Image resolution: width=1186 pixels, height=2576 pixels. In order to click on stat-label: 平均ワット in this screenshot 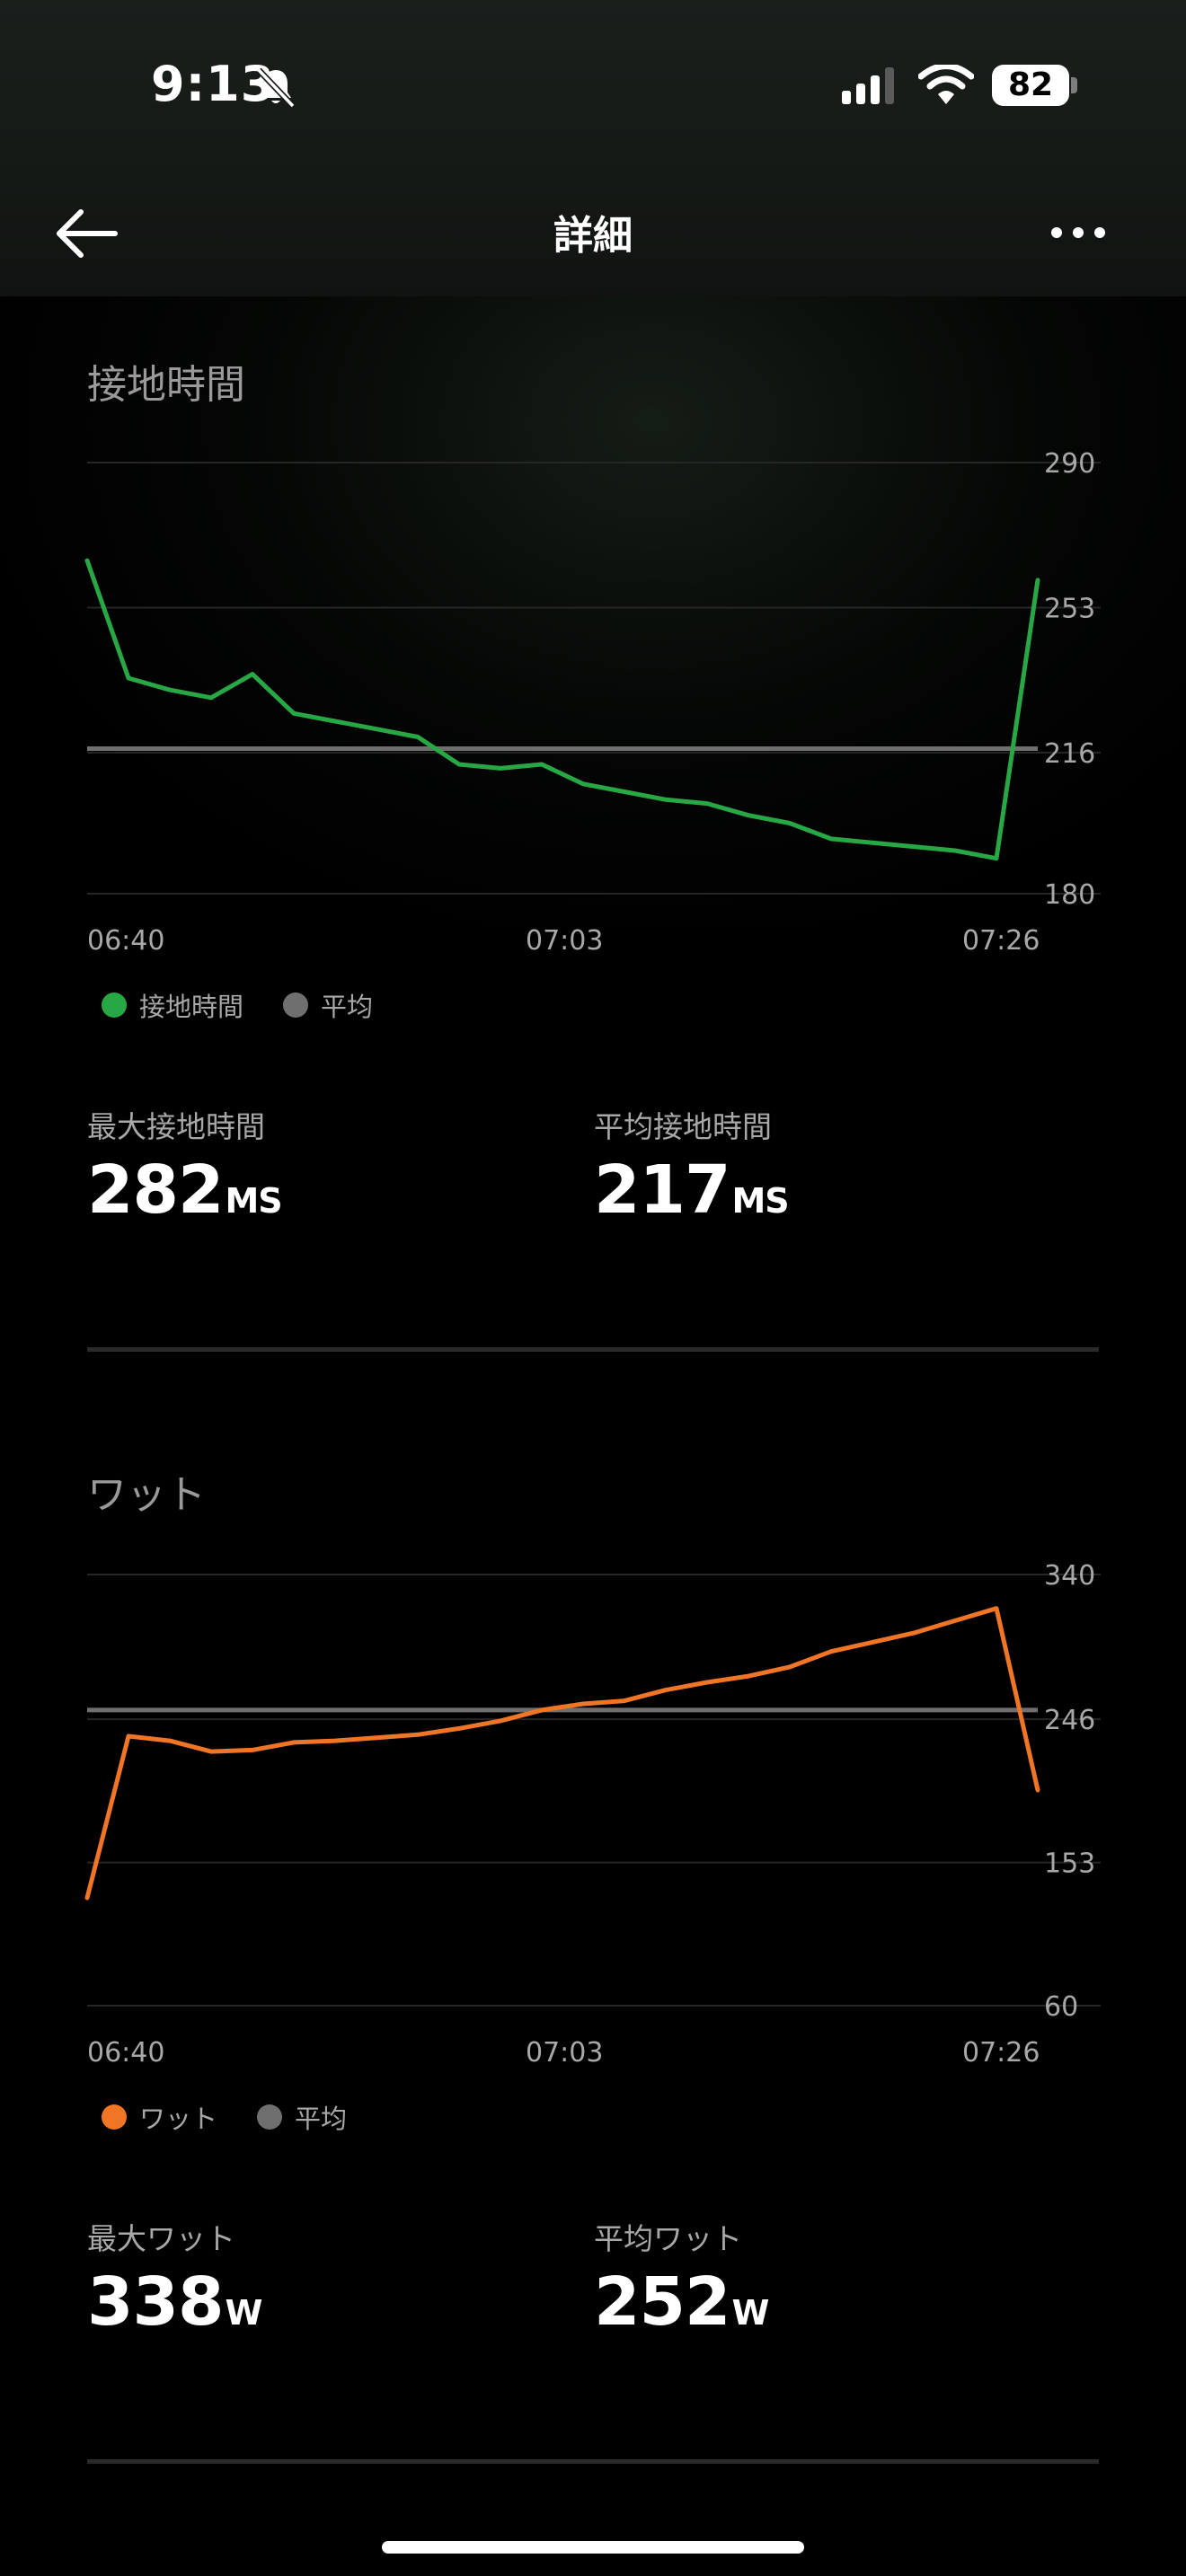, I will do `click(668, 2238)`.